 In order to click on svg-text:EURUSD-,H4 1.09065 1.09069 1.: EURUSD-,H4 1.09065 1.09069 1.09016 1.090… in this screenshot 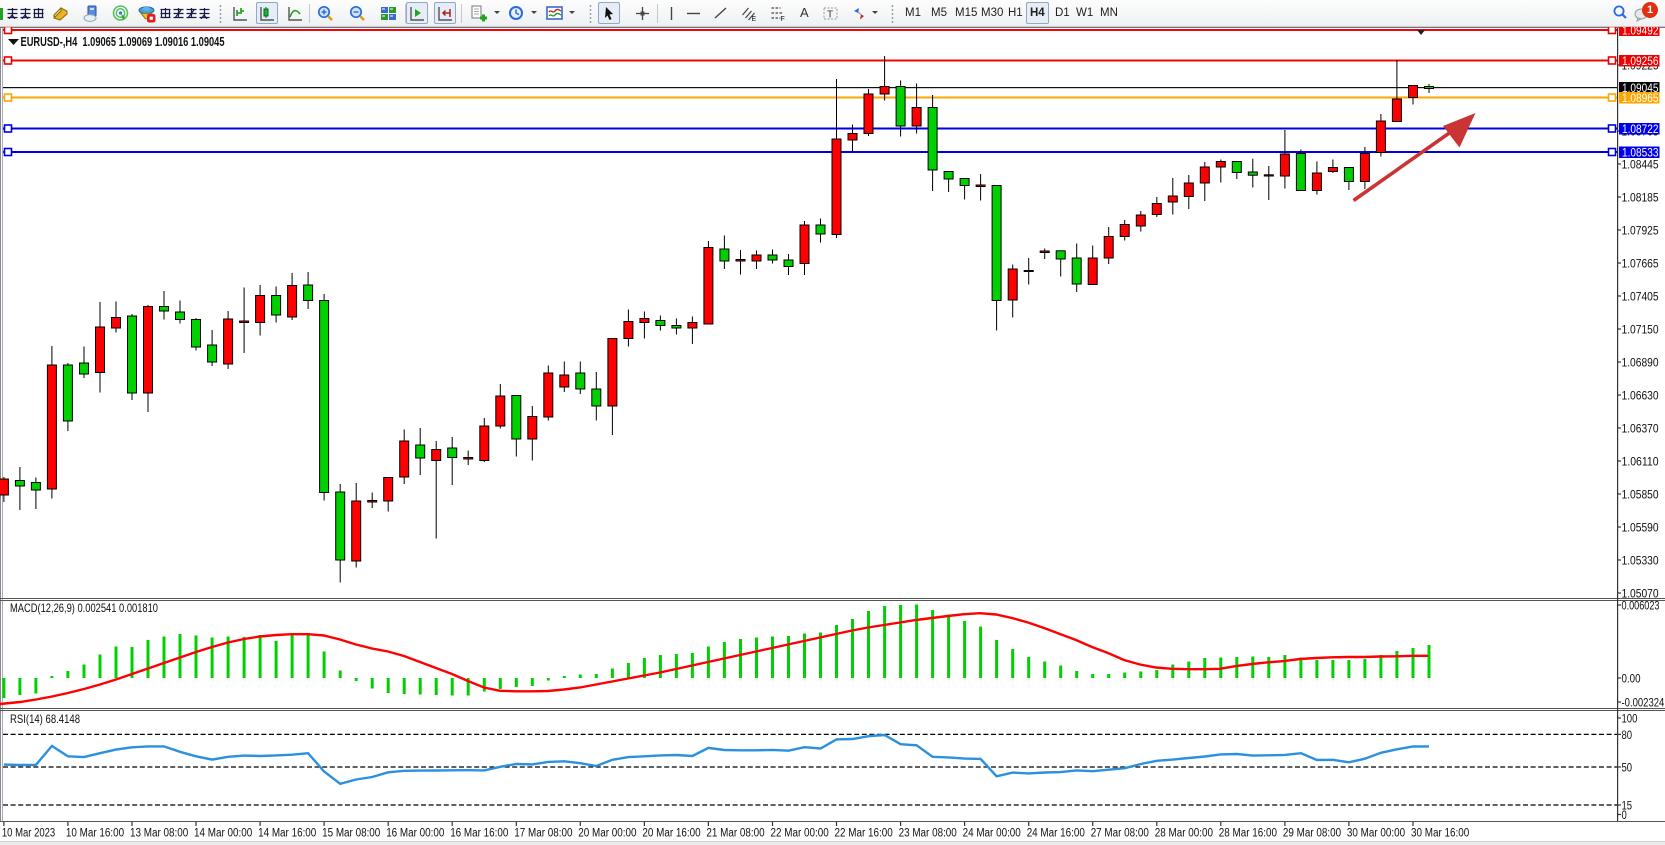, I will do `click(123, 41)`.